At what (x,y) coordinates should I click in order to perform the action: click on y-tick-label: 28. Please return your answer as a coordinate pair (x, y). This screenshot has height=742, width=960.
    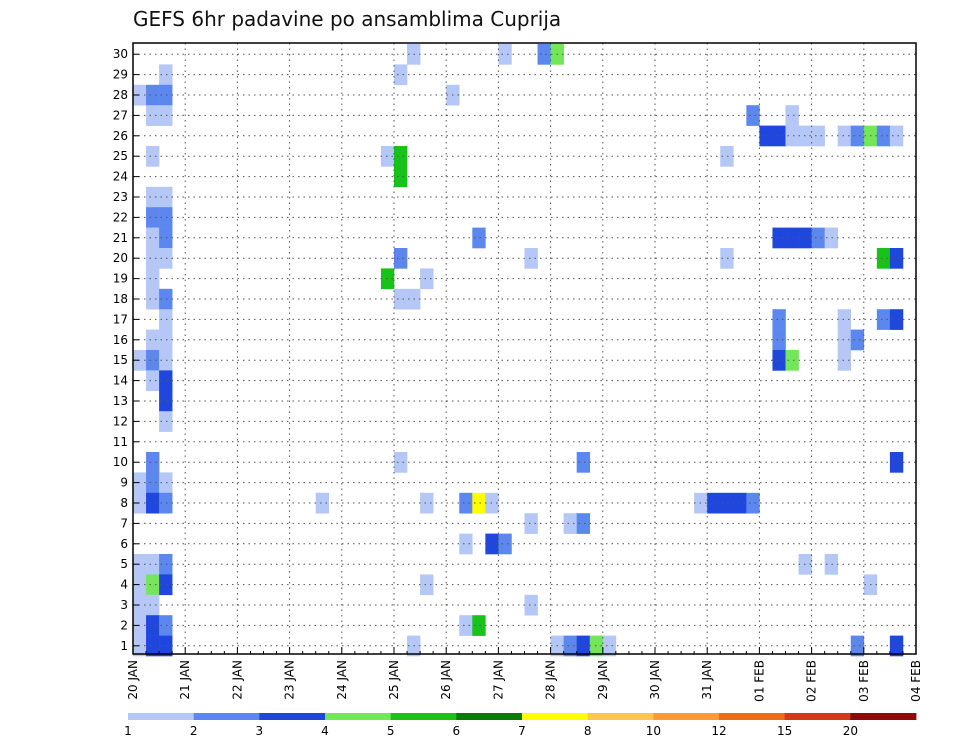
    Looking at the image, I should click on (120, 95).